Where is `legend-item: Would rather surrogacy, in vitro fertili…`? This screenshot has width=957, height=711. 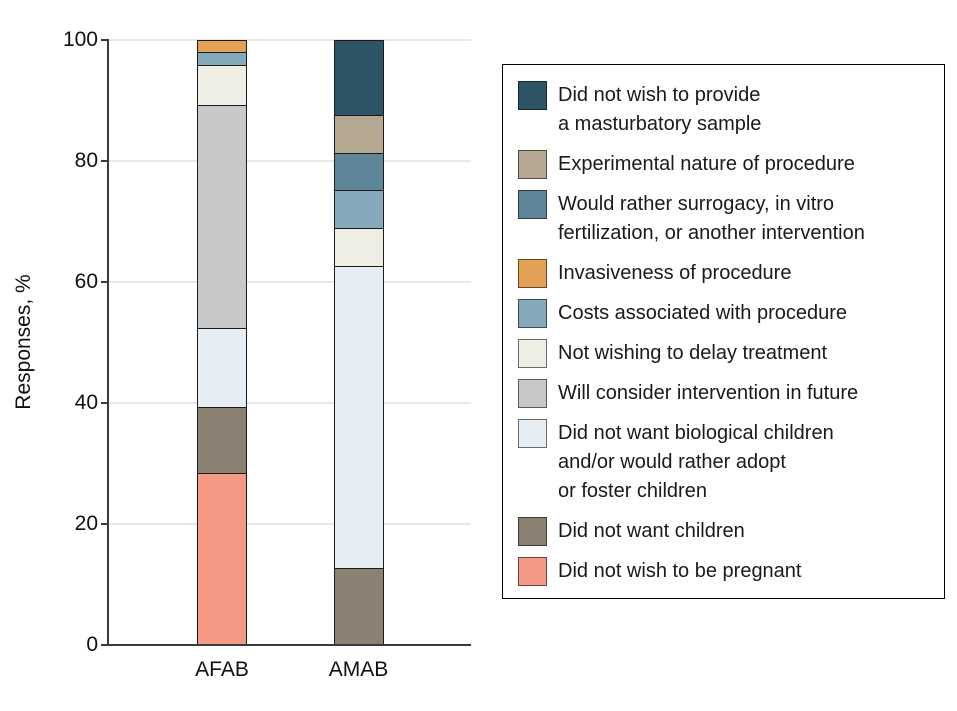
legend-item: Would rather surrogacy, in vitro fertili… is located at coordinates (727, 219).